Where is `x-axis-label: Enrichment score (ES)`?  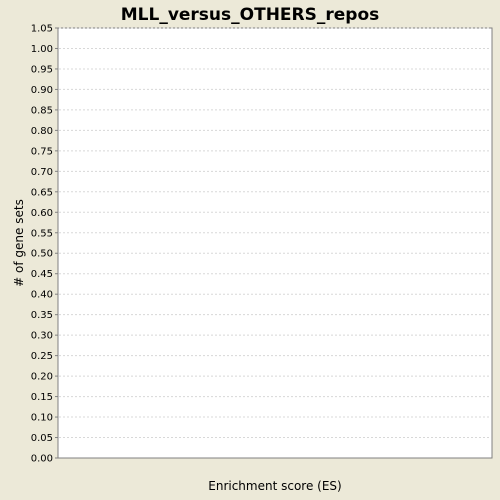
x-axis-label: Enrichment score (ES) is located at coordinates (274, 486).